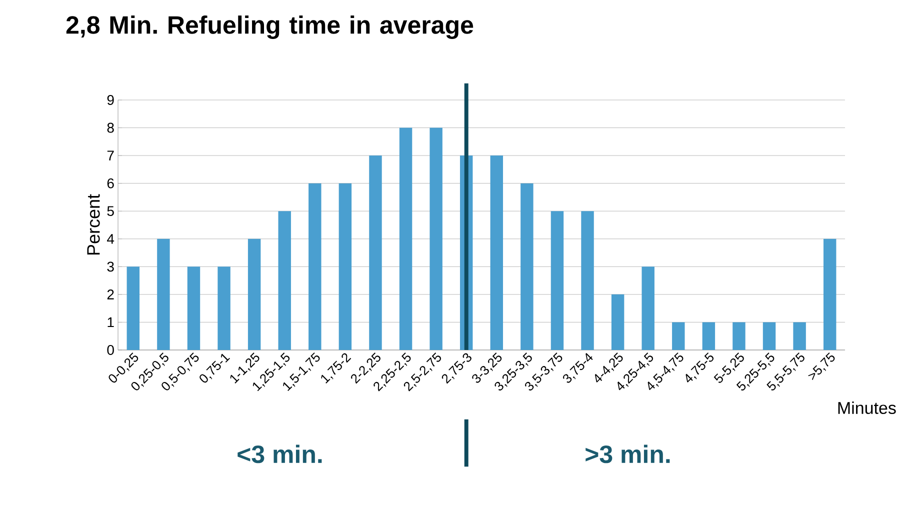  What do you see at coordinates (110, 211) in the screenshot?
I see `y-tick-label: 5` at bounding box center [110, 211].